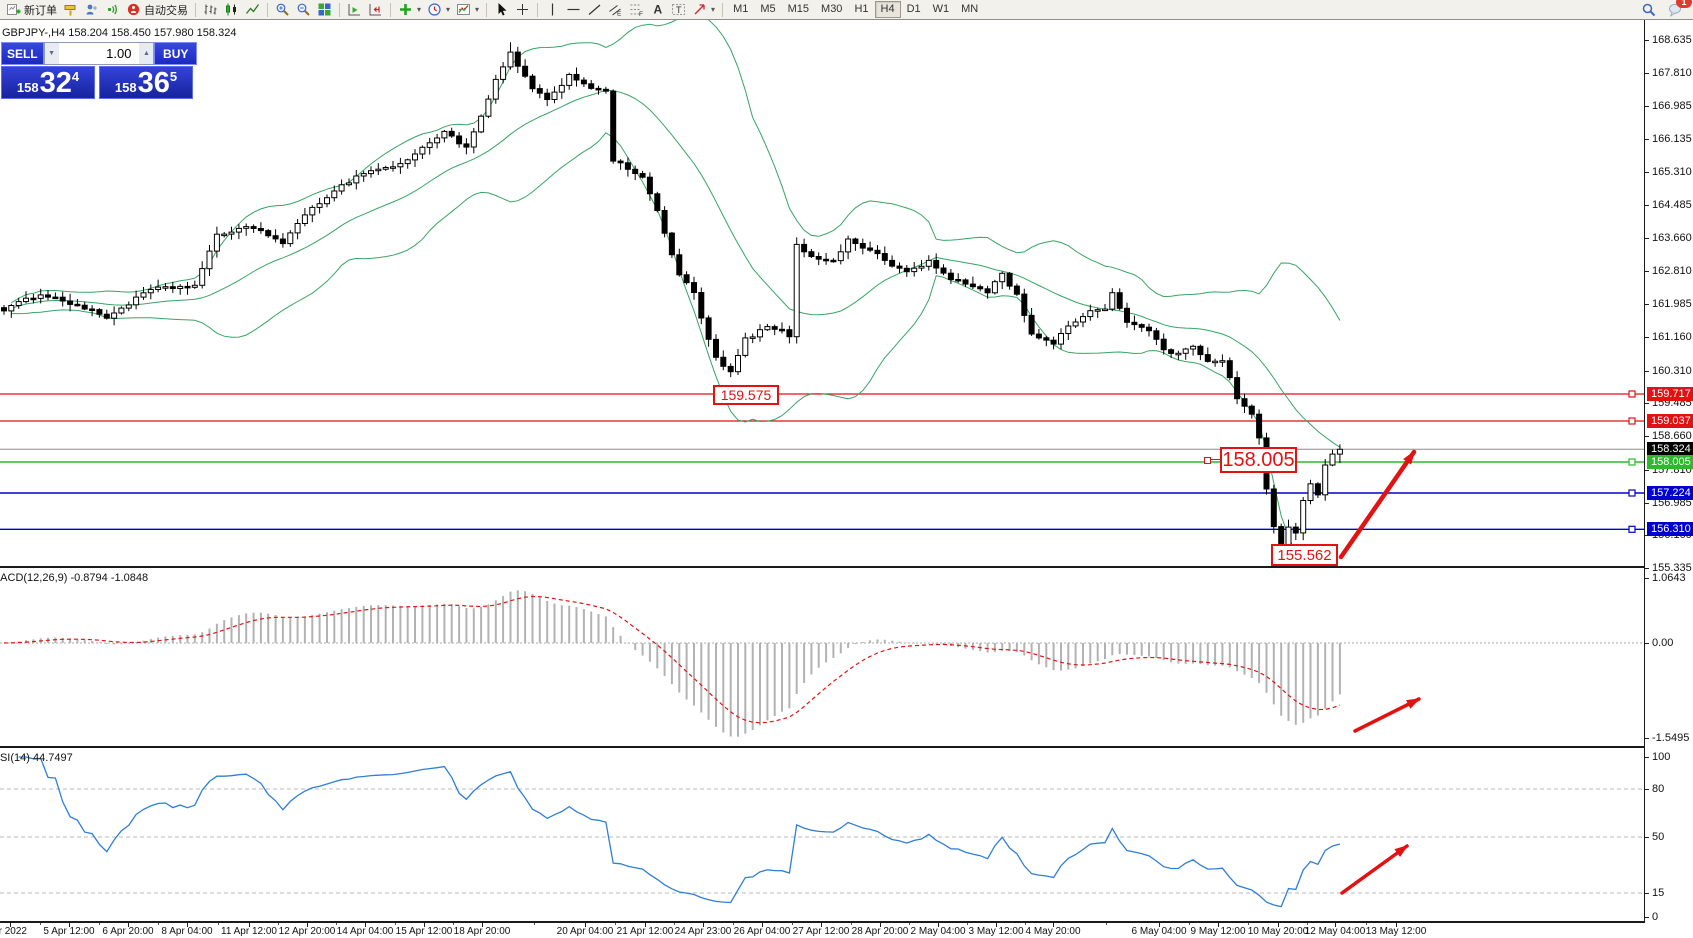  I want to click on profiles-icon, so click(91, 9).